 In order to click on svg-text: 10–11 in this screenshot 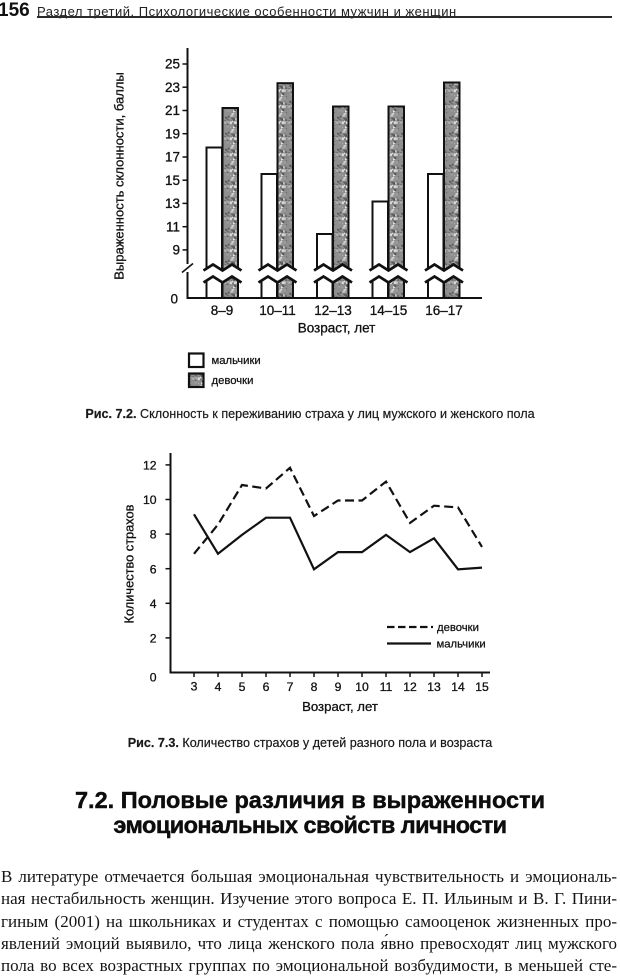, I will do `click(277, 310)`.